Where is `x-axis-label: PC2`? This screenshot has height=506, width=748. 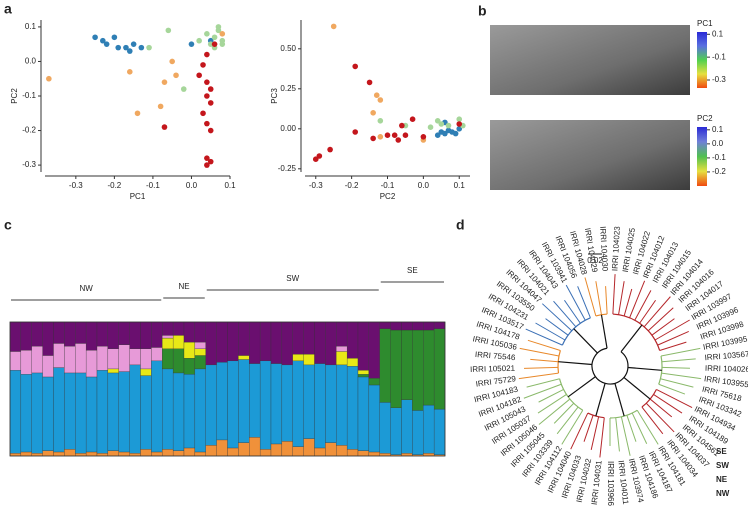 x-axis-label: PC2 is located at coordinates (388, 196).